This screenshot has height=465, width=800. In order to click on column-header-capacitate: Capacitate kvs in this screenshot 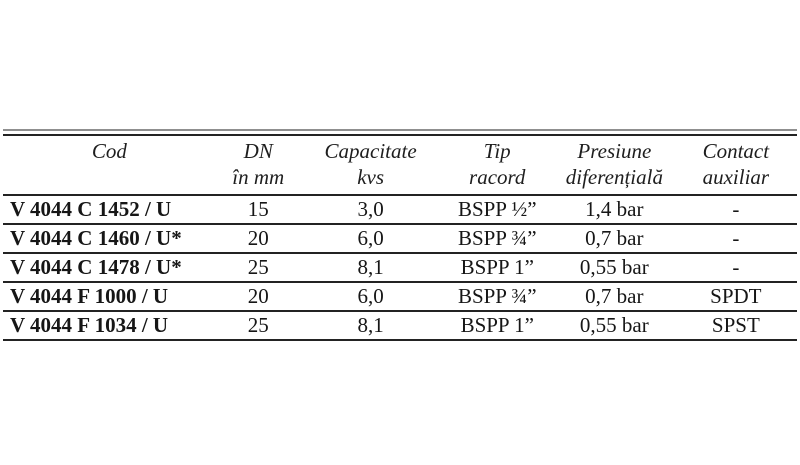, I will do `click(370, 165)`.